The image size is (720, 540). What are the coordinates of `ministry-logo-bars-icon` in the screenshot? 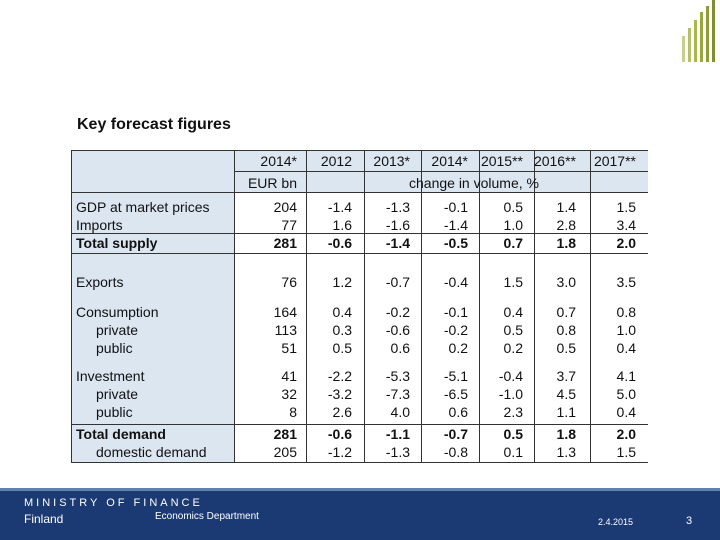 It's located at (698, 31).